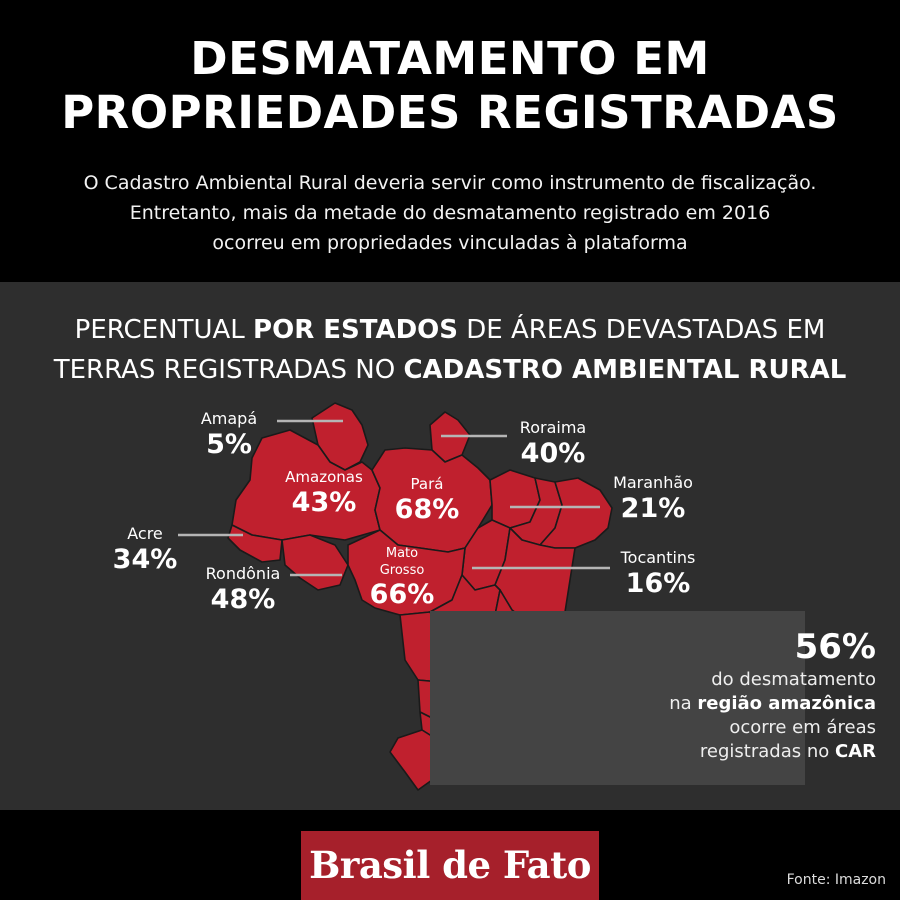 This screenshot has width=900, height=900. Describe the element at coordinates (617, 698) in the screenshot. I see `callout-box` at that location.